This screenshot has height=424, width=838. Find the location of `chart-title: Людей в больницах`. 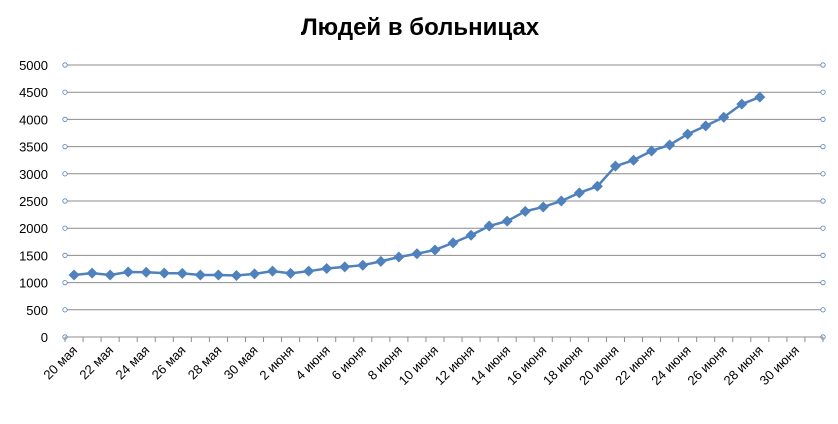

chart-title: Людей в больницах is located at coordinates (420, 27).